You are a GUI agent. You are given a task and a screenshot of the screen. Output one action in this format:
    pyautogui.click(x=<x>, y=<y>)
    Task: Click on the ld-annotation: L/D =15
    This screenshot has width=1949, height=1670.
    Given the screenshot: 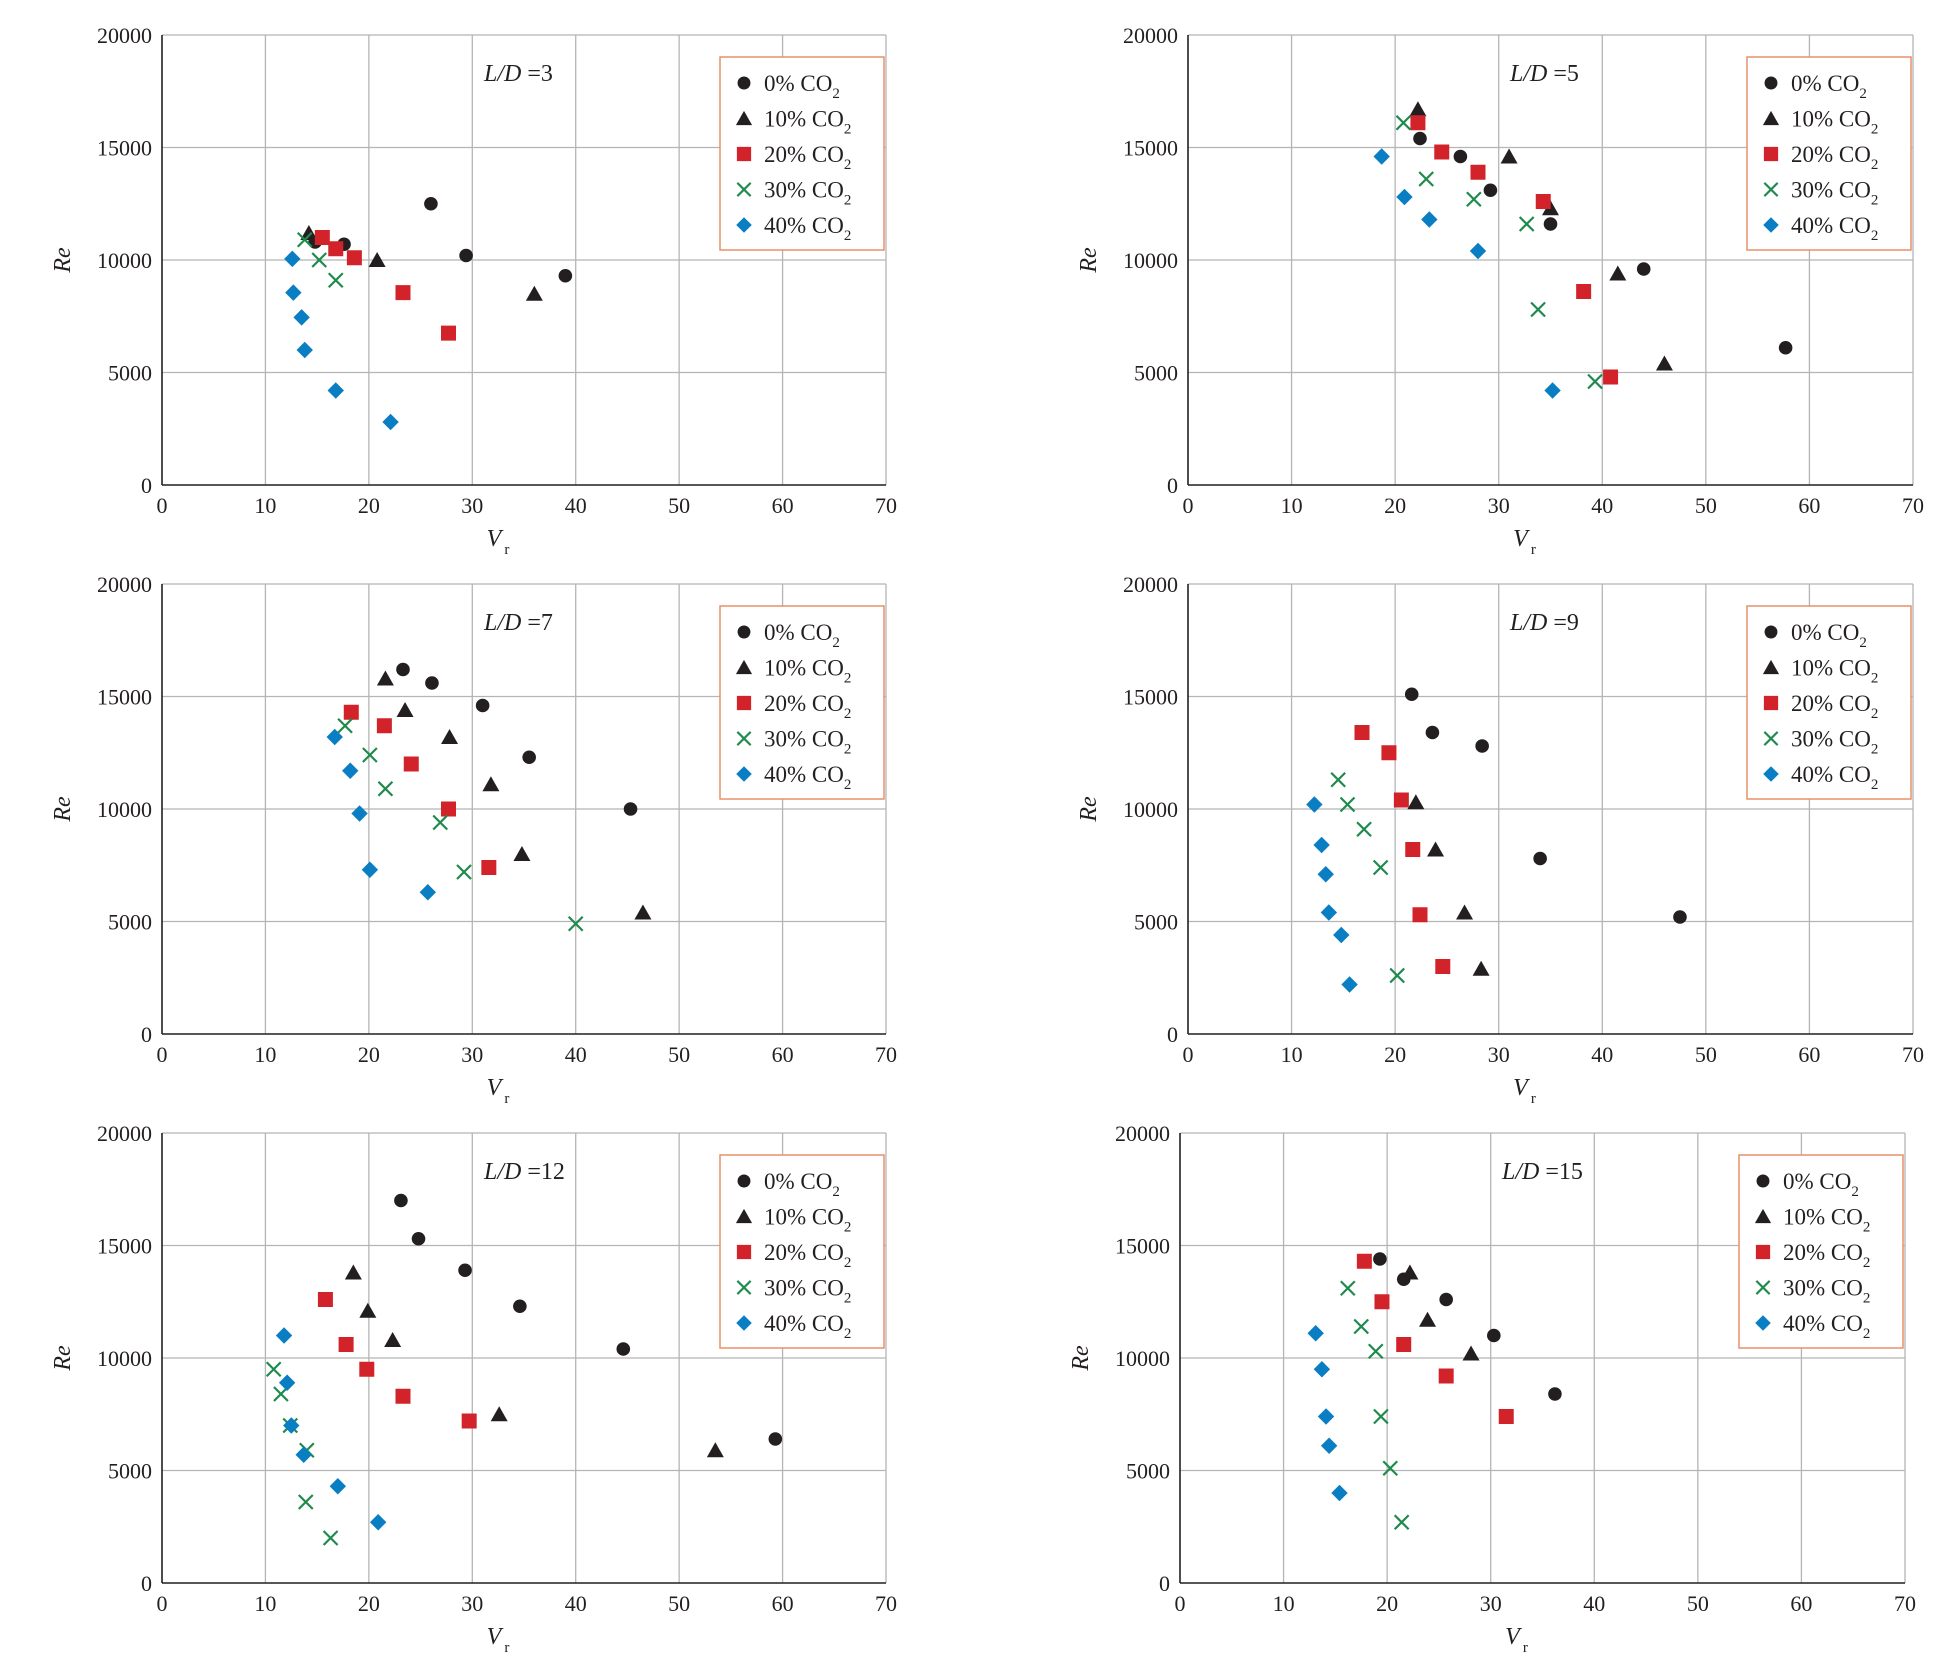 What is the action you would take?
    pyautogui.click(x=1542, y=1172)
    